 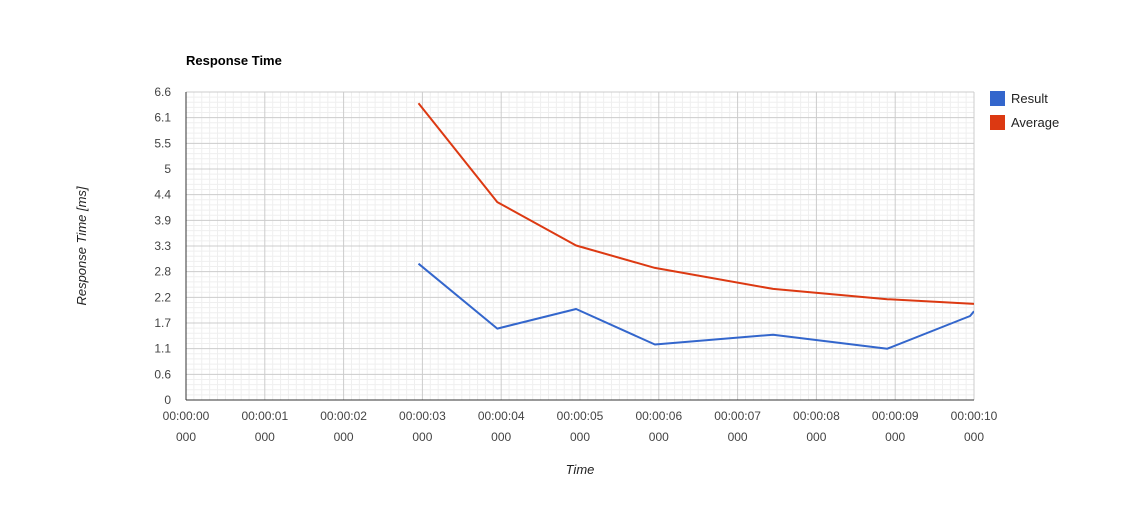 I want to click on y-tick-label: 4.4, so click(x=162, y=195).